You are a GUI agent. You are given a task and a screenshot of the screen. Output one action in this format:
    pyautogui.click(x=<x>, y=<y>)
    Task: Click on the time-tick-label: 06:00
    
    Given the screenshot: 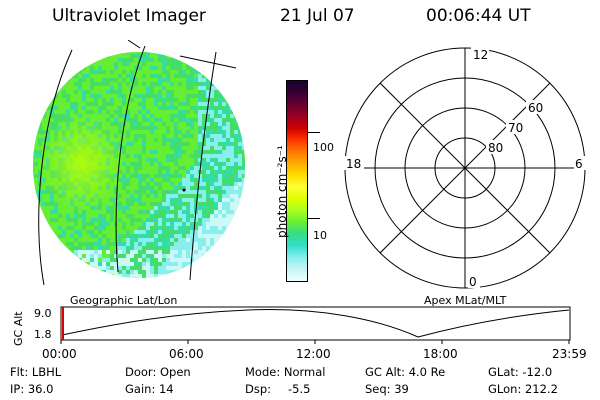 What is the action you would take?
    pyautogui.click(x=186, y=354)
    